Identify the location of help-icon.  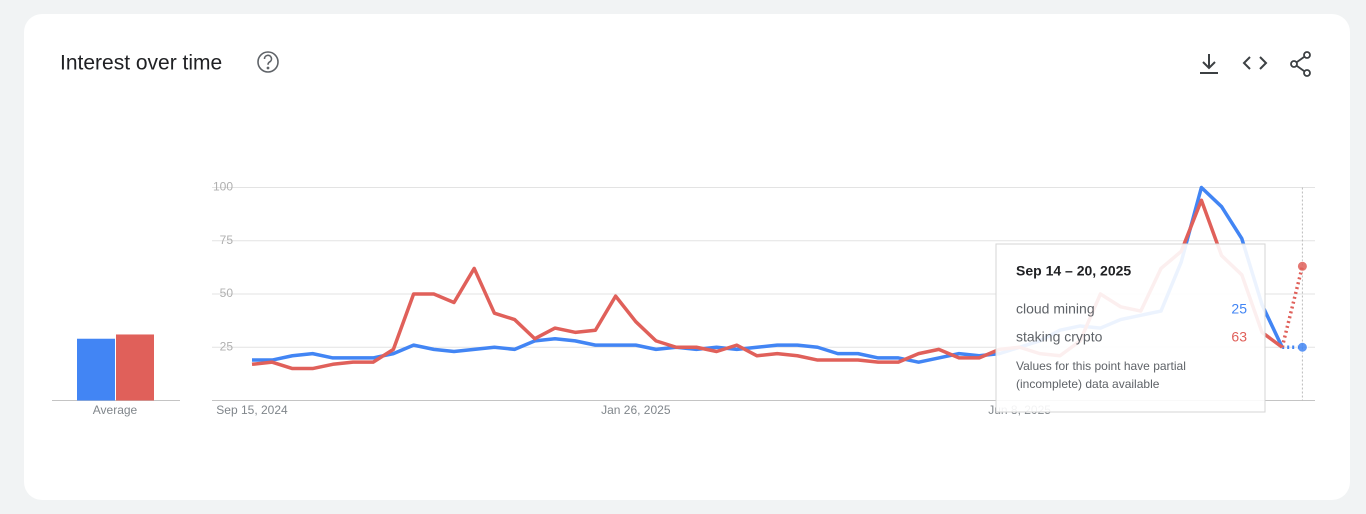
(268, 62).